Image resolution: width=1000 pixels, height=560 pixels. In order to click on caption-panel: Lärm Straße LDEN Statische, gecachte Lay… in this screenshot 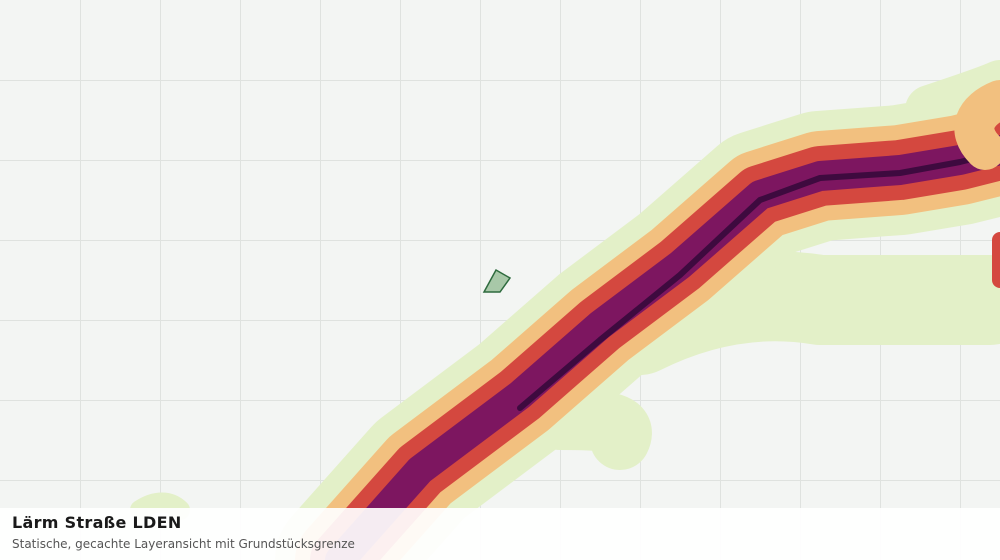, I will do `click(500, 534)`.